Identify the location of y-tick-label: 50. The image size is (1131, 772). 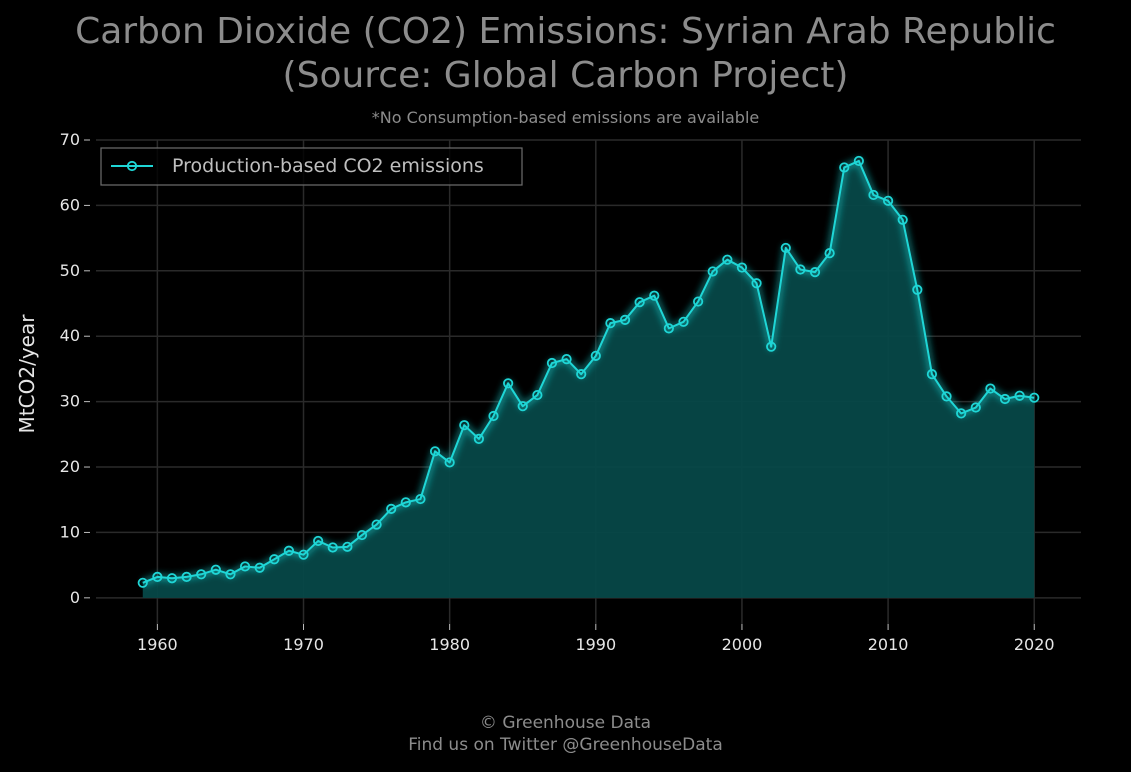
(70, 270).